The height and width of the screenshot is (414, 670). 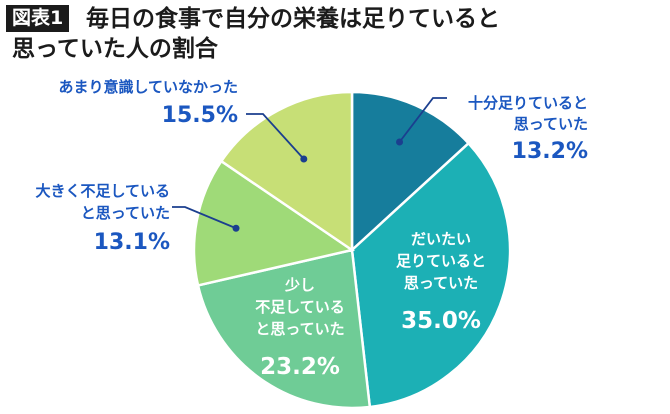 What do you see at coordinates (300, 367) in the screenshot?
I see `slice-value-3: 23.2%` at bounding box center [300, 367].